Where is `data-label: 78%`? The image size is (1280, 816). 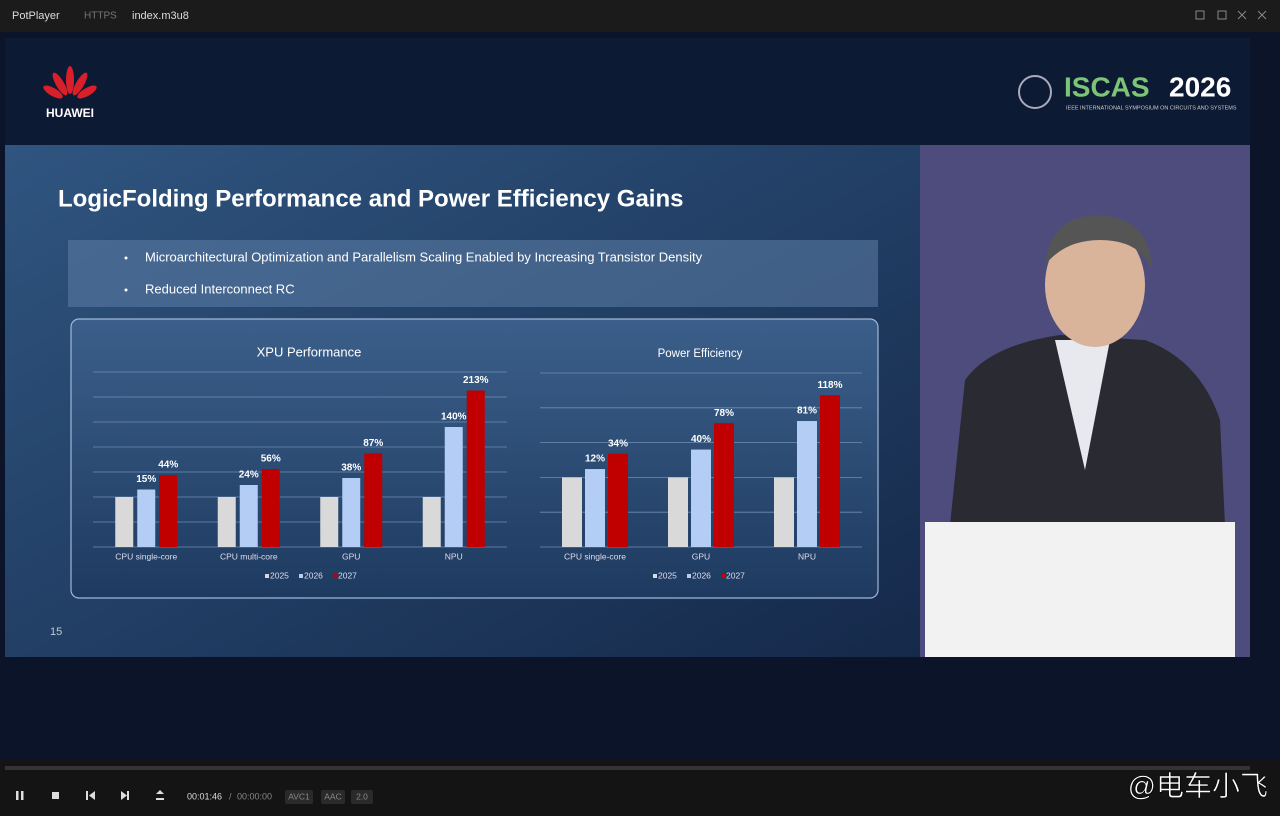 data-label: 78% is located at coordinates (724, 413).